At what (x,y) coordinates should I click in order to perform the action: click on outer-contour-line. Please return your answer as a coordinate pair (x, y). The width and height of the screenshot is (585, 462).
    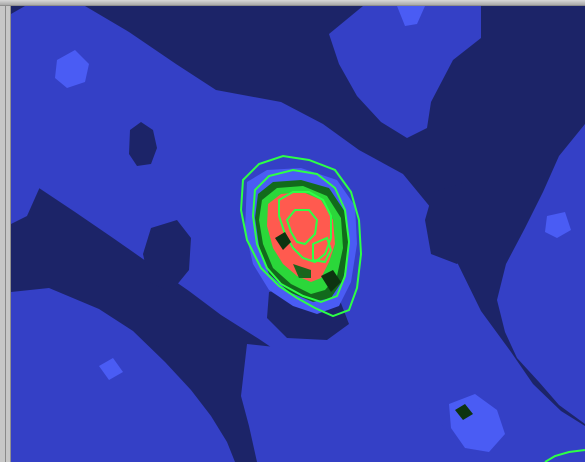
    Looking at the image, I should click on (301, 236).